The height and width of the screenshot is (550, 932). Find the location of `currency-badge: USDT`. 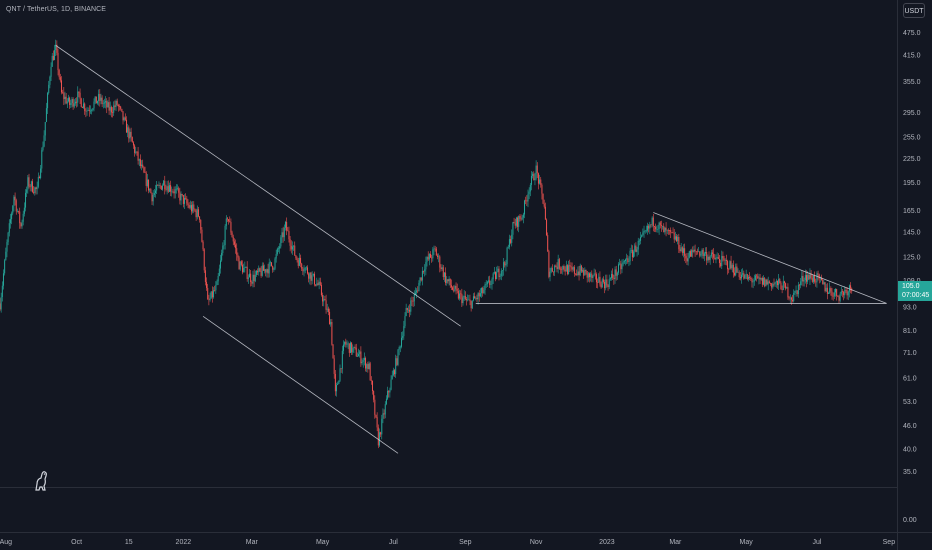

currency-badge: USDT is located at coordinates (914, 10).